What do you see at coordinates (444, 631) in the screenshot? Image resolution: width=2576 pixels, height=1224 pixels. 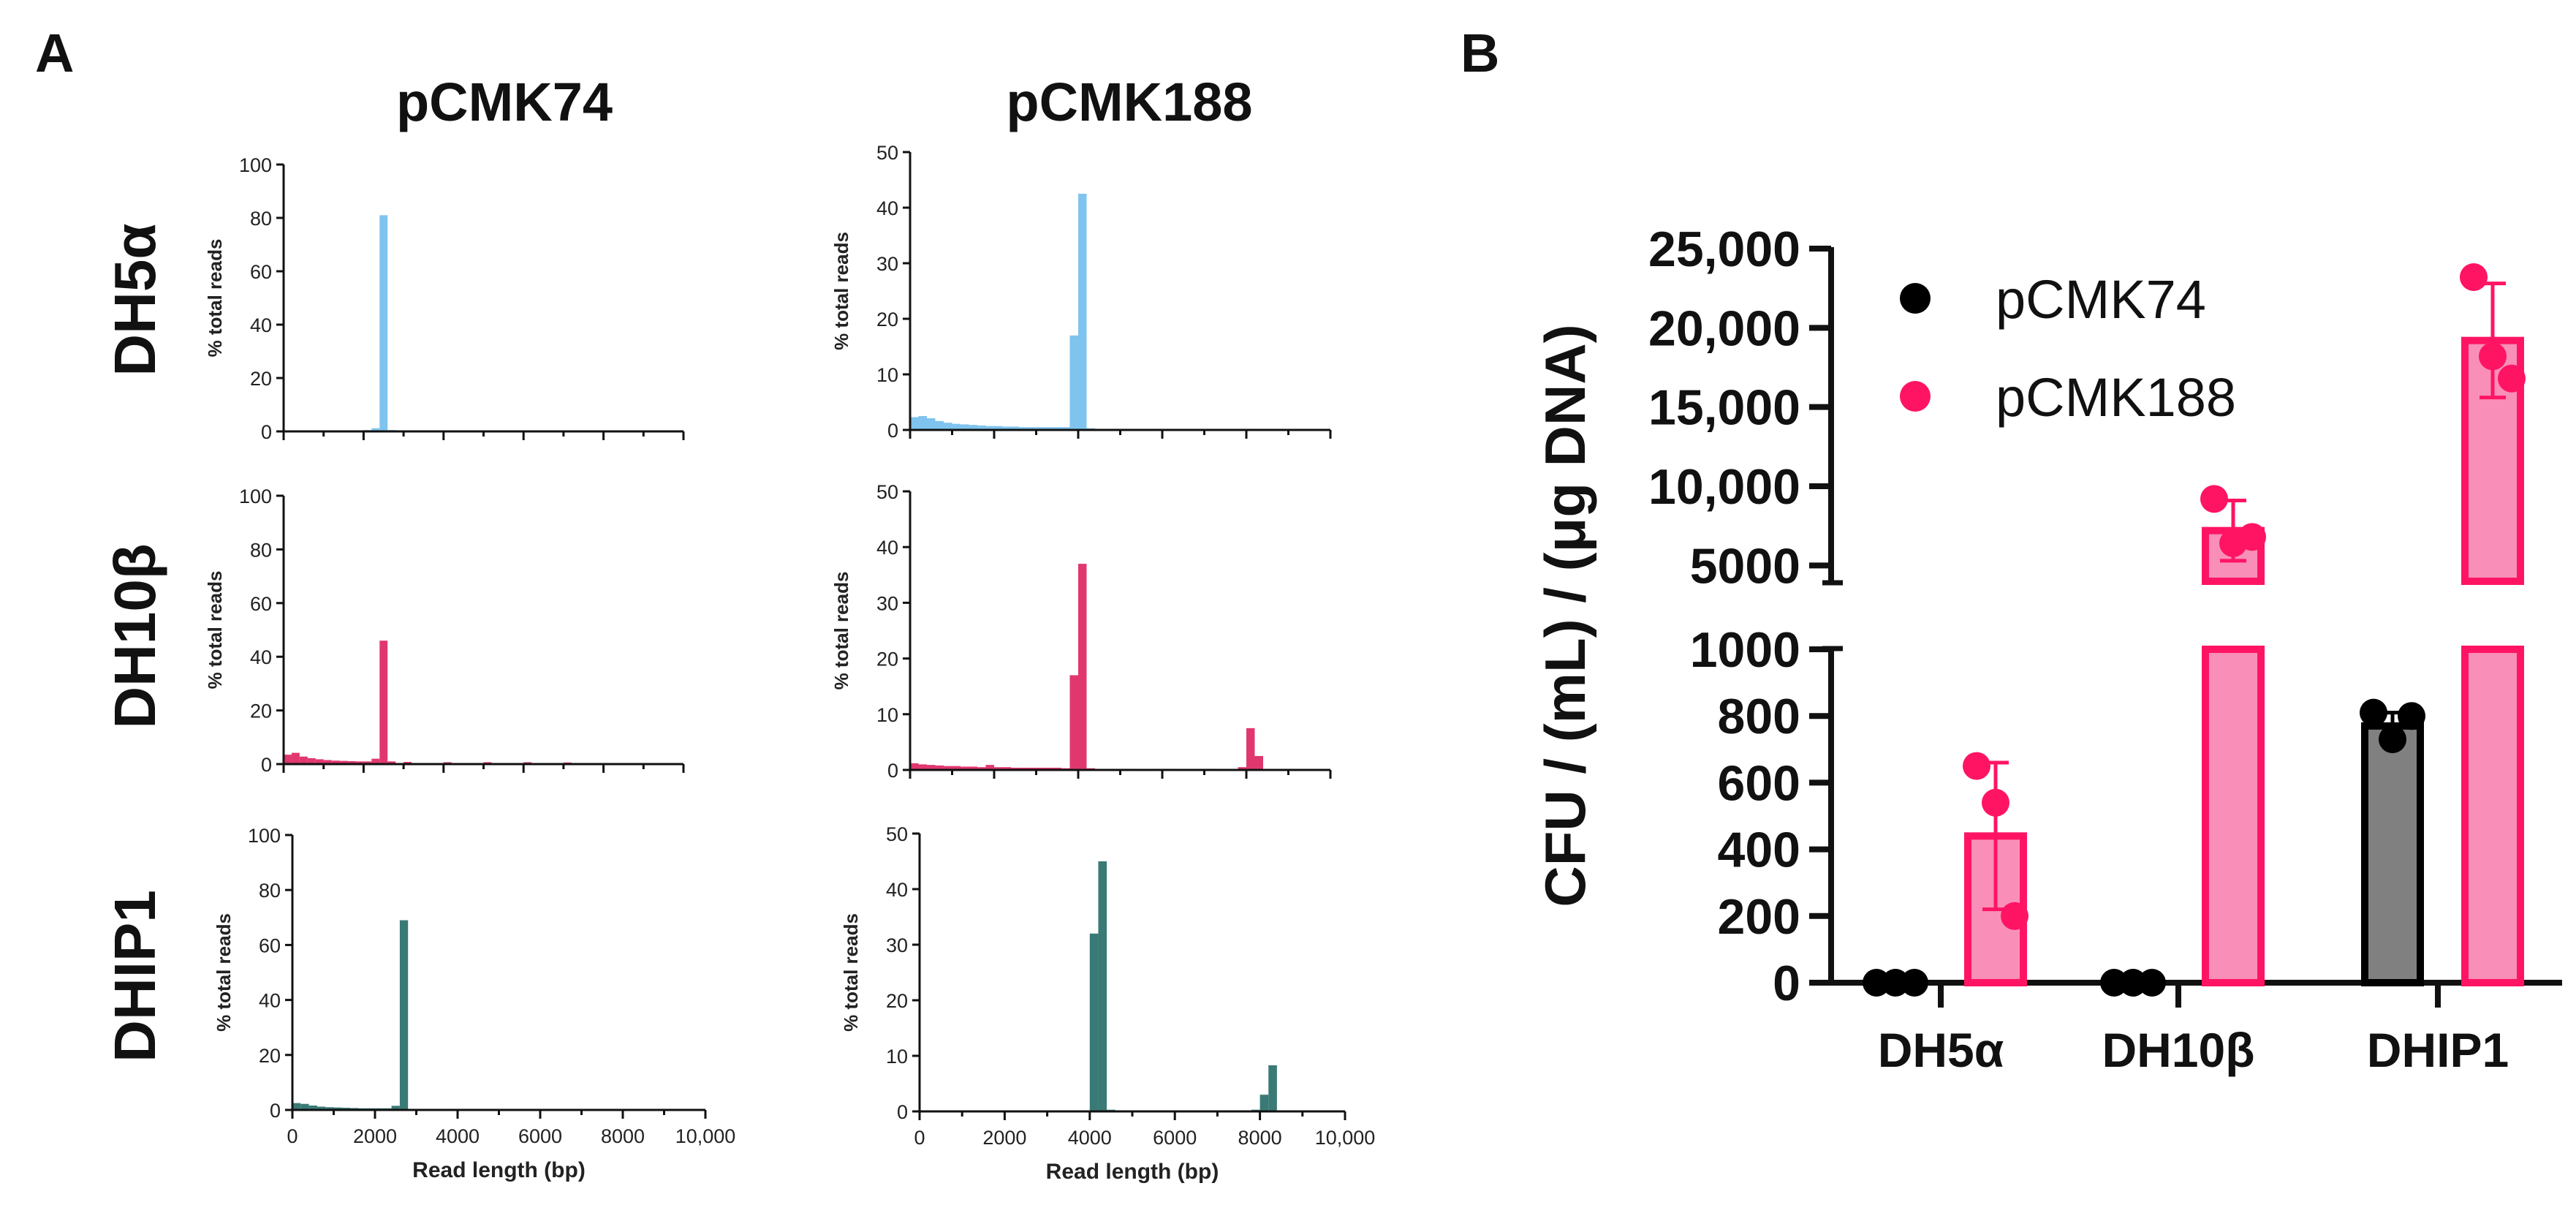 I see `histogram-dh10b-pcmk74: 0 20 40 60 80 100 % total reads` at bounding box center [444, 631].